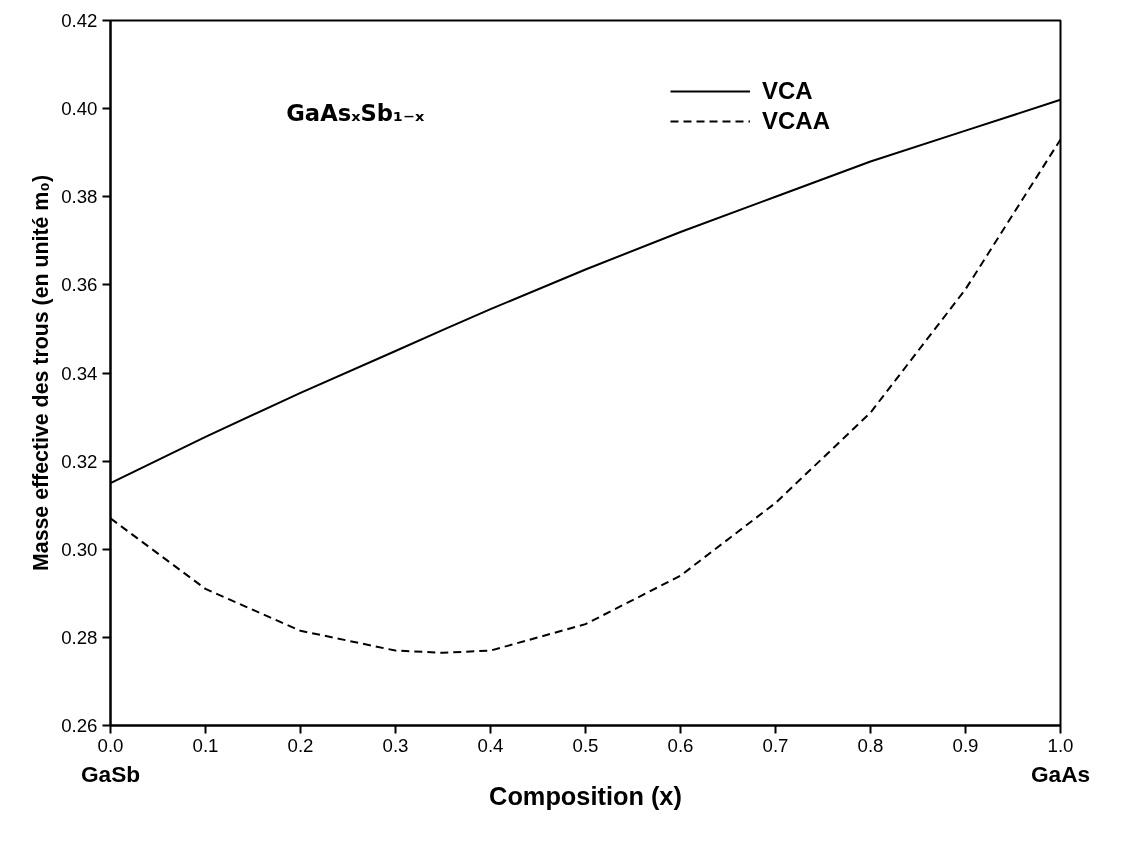  I want to click on legend-label: VCA, so click(787, 91).